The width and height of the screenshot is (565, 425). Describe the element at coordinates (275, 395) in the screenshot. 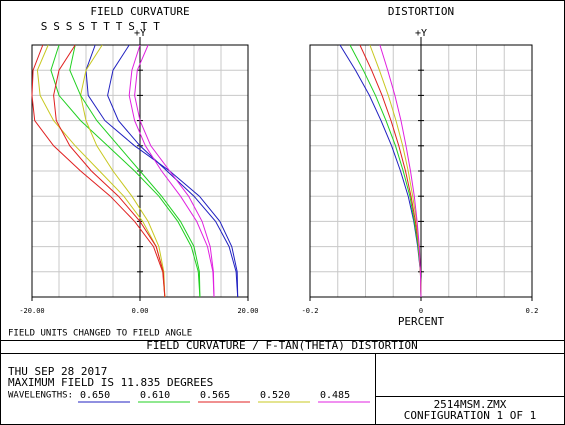

I see `wavelength: 0.520` at that location.